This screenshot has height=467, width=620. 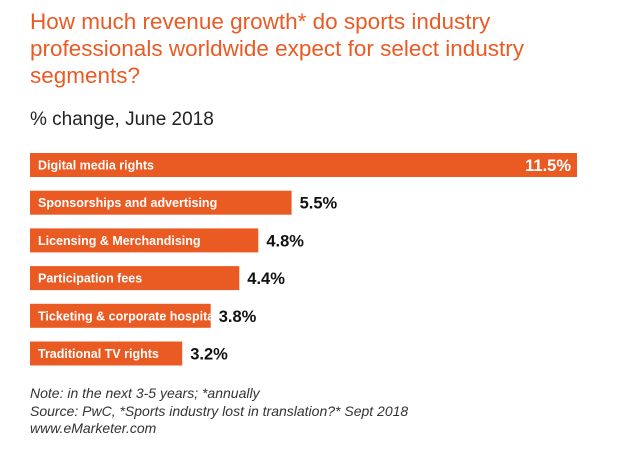 I want to click on category-label-participation-fees: Participation fees, so click(x=90, y=279).